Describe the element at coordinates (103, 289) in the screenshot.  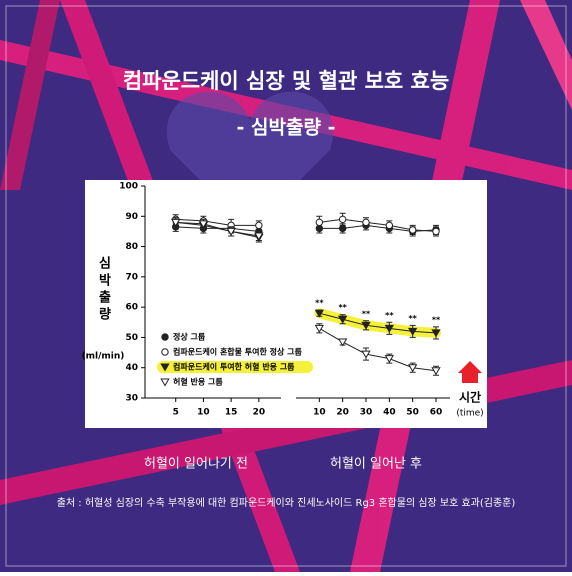
I see `y-axis-label: 심박출량` at that location.